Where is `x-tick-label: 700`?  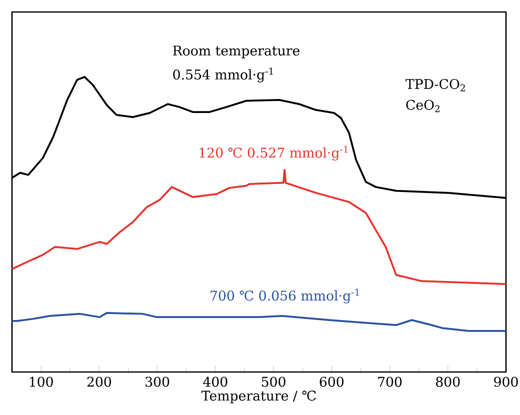
x-tick-label: 700 is located at coordinates (390, 381).